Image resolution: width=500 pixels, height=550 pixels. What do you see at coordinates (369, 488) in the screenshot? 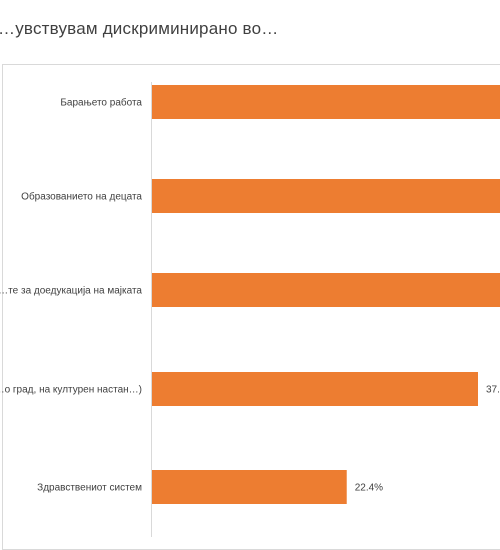
I see `data-label: 22.4%` at bounding box center [369, 488].